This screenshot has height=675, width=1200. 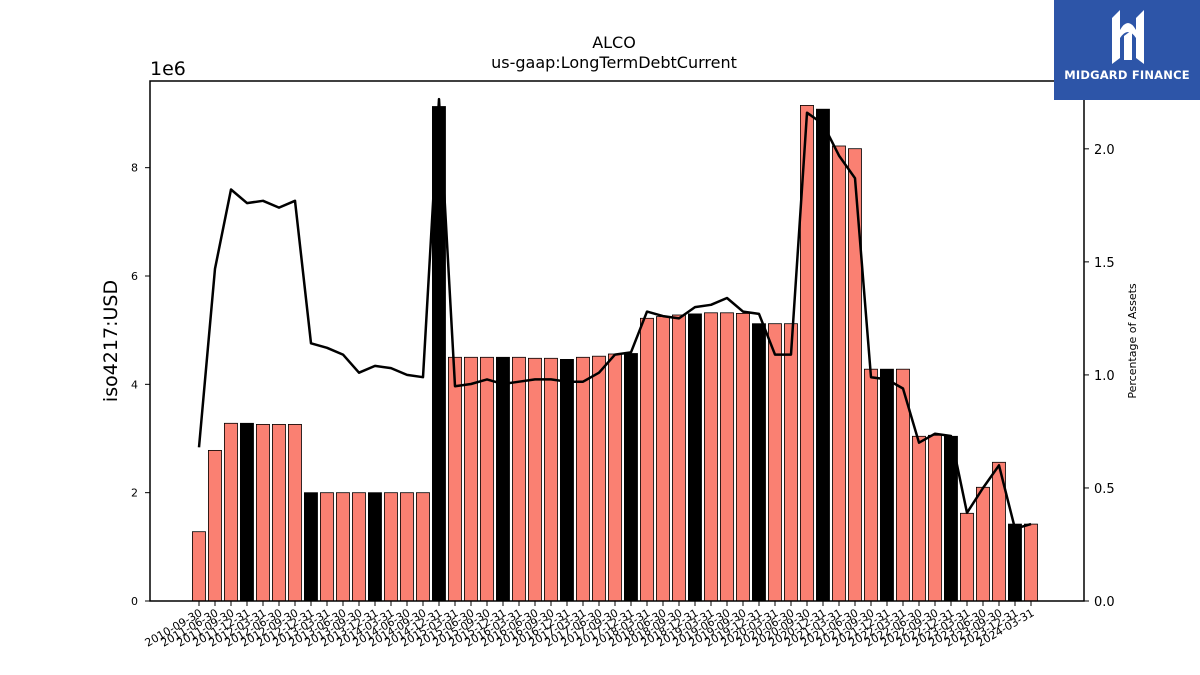 I want to click on y-tick-label: 8, so click(x=134, y=168).